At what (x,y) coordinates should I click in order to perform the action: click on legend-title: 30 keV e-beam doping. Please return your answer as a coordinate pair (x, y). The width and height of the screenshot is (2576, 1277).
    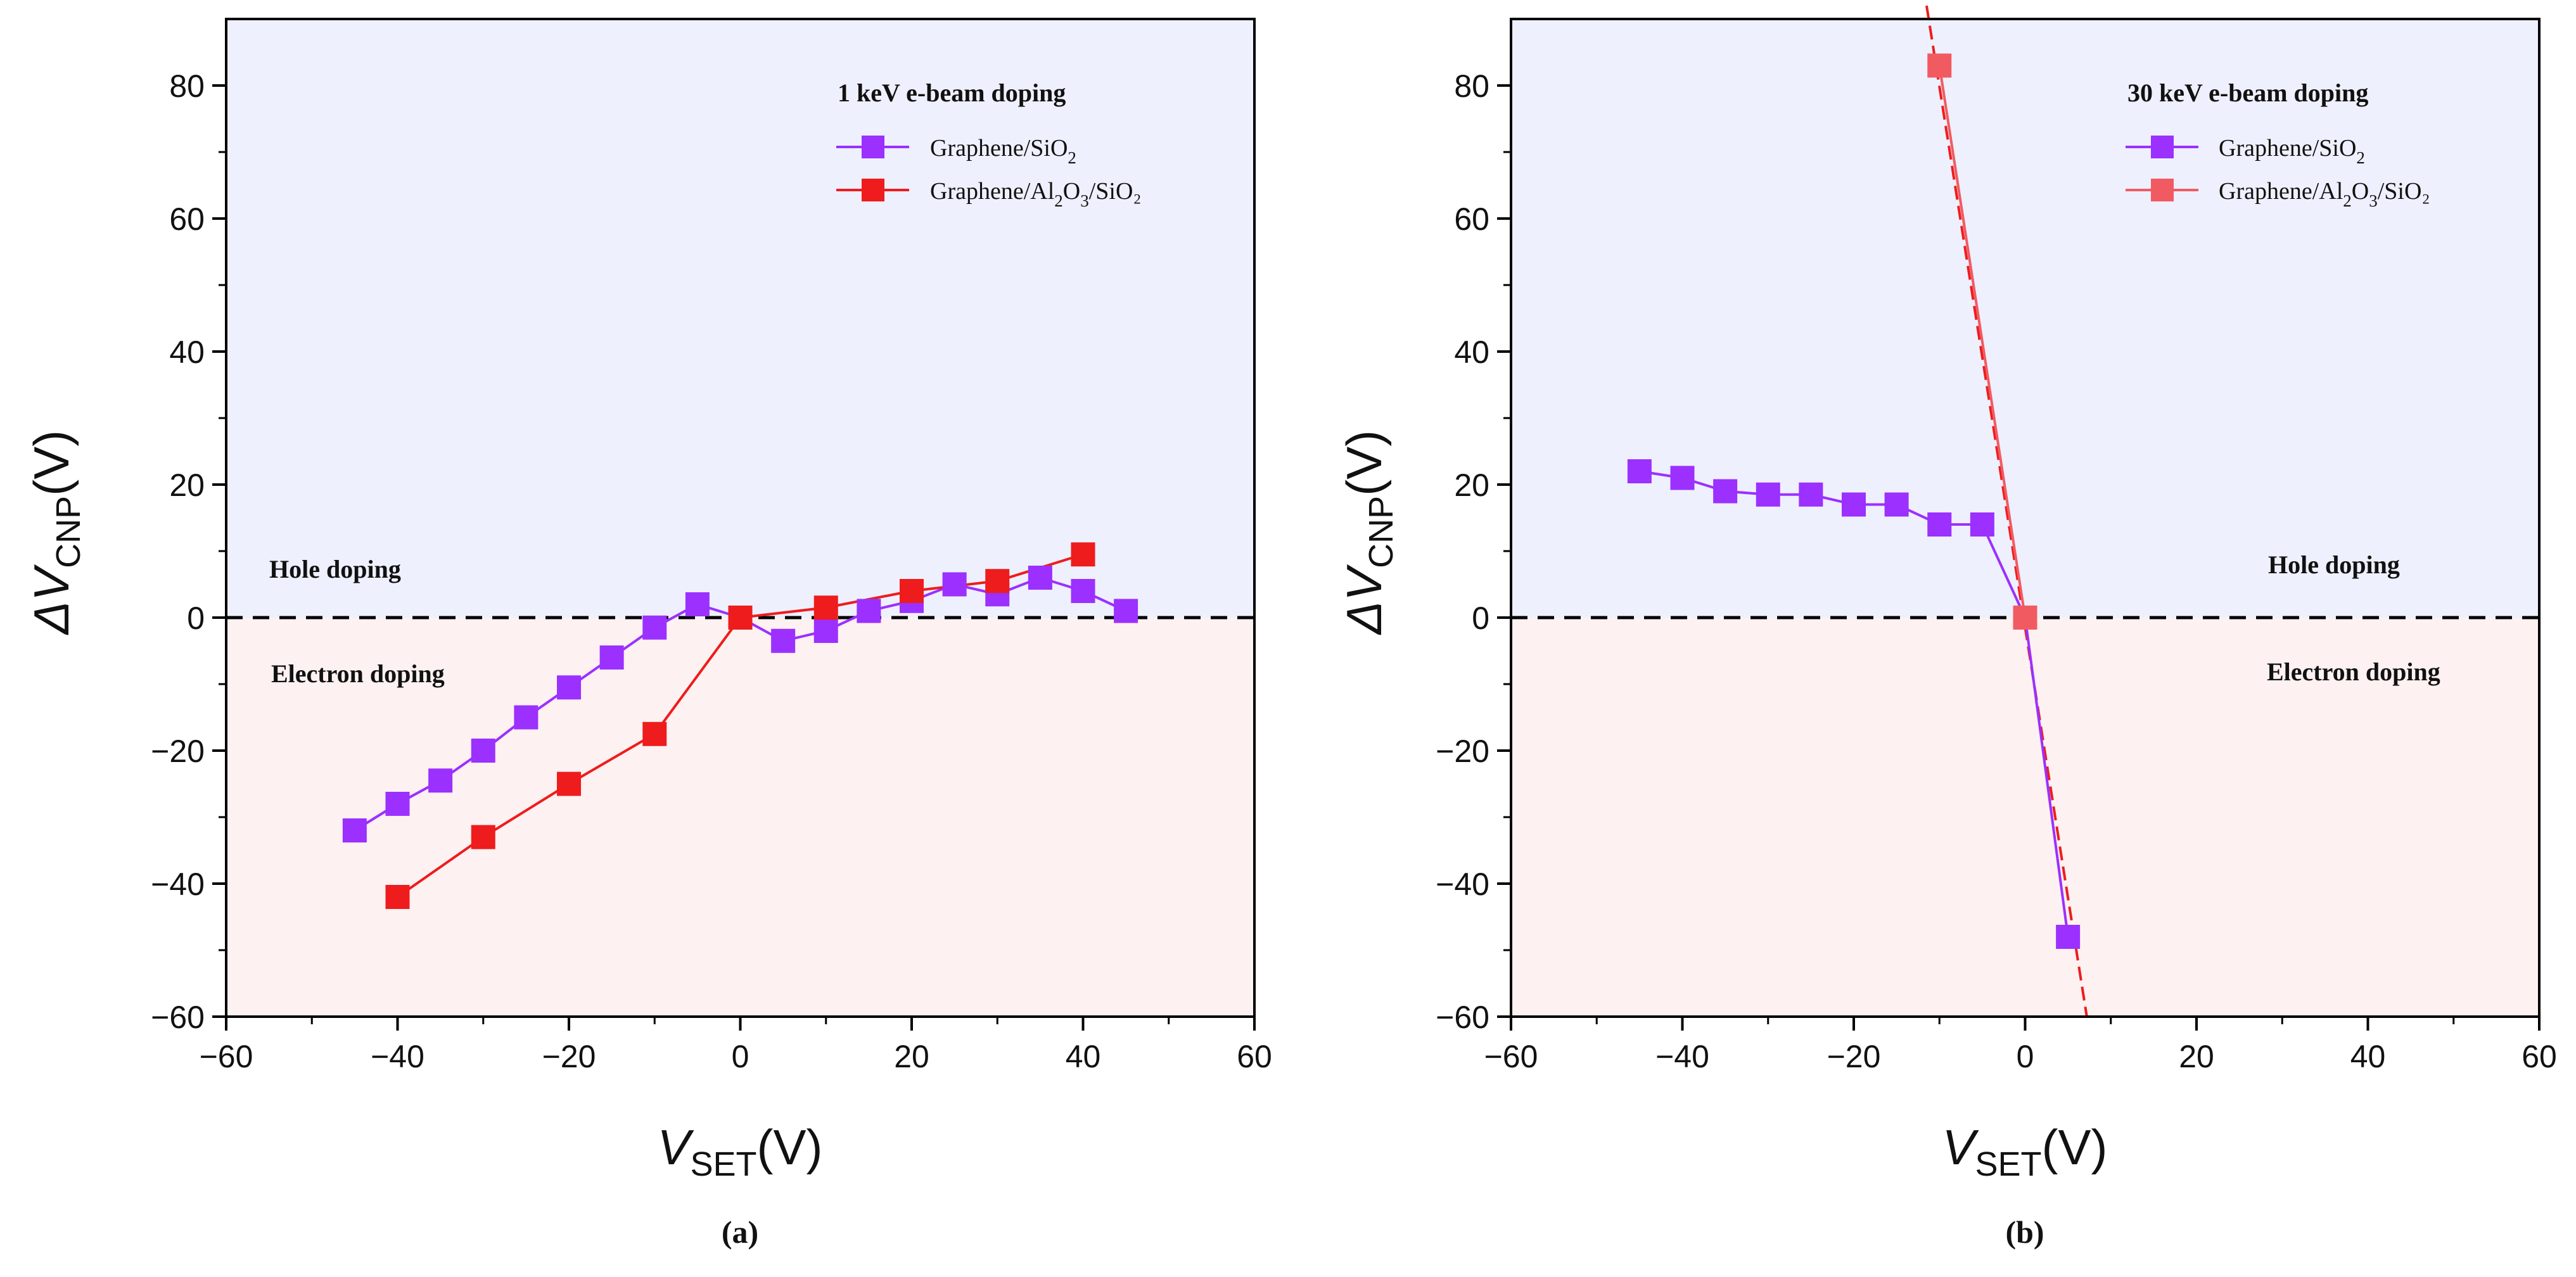
    Looking at the image, I should click on (2247, 93).